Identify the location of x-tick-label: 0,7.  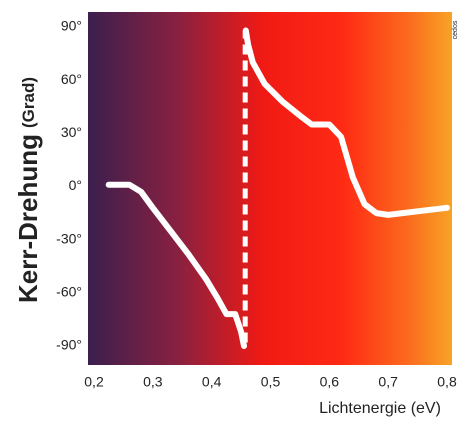
(388, 382).